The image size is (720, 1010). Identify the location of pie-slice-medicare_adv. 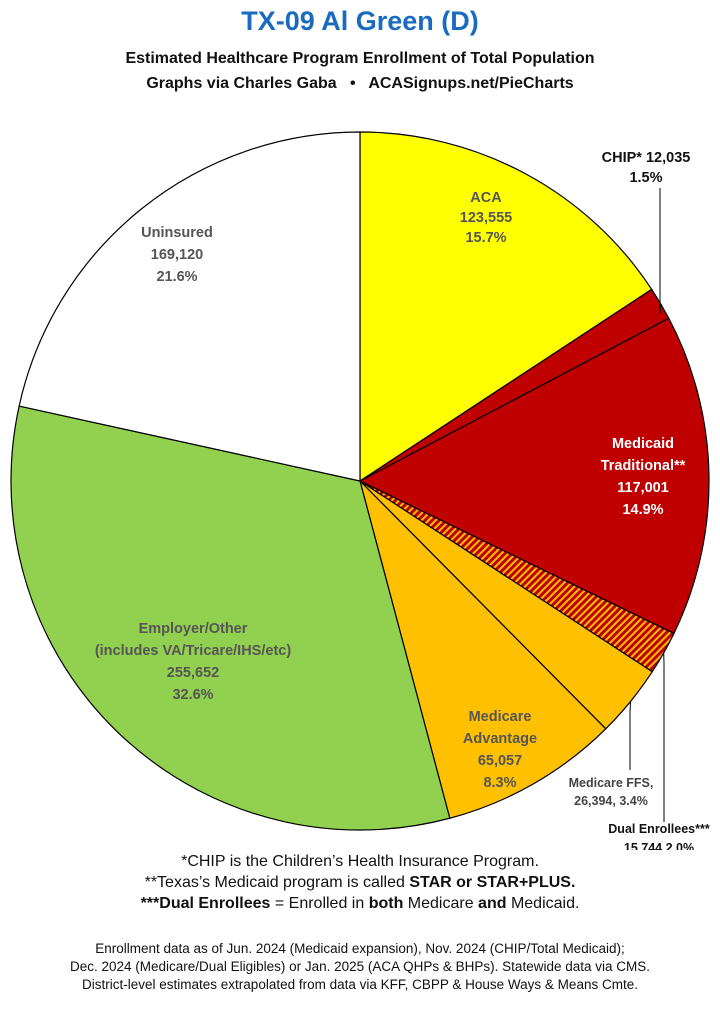
(483, 649).